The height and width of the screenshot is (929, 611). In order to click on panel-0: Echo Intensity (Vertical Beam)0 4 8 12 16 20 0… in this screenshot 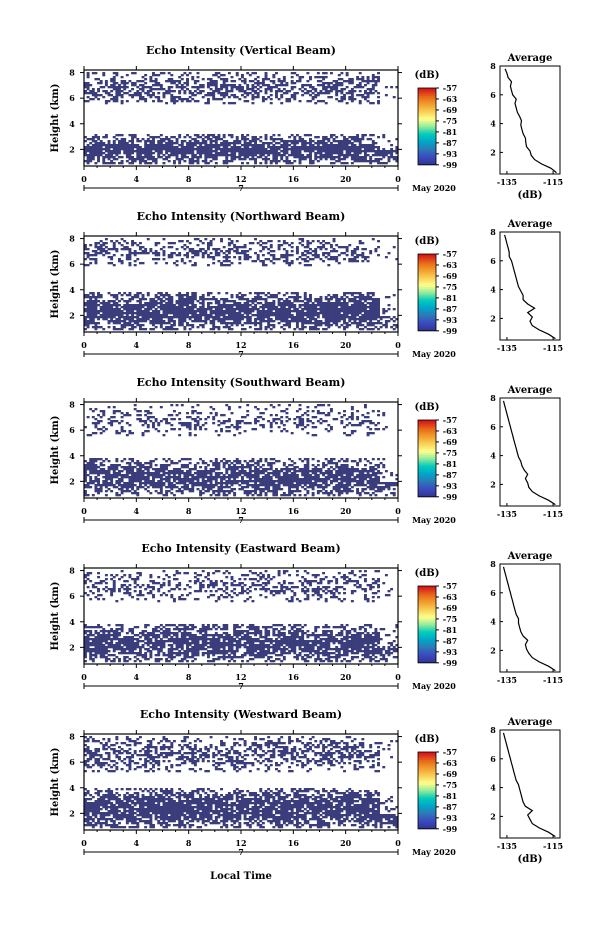, I will do `click(306, 122)`.